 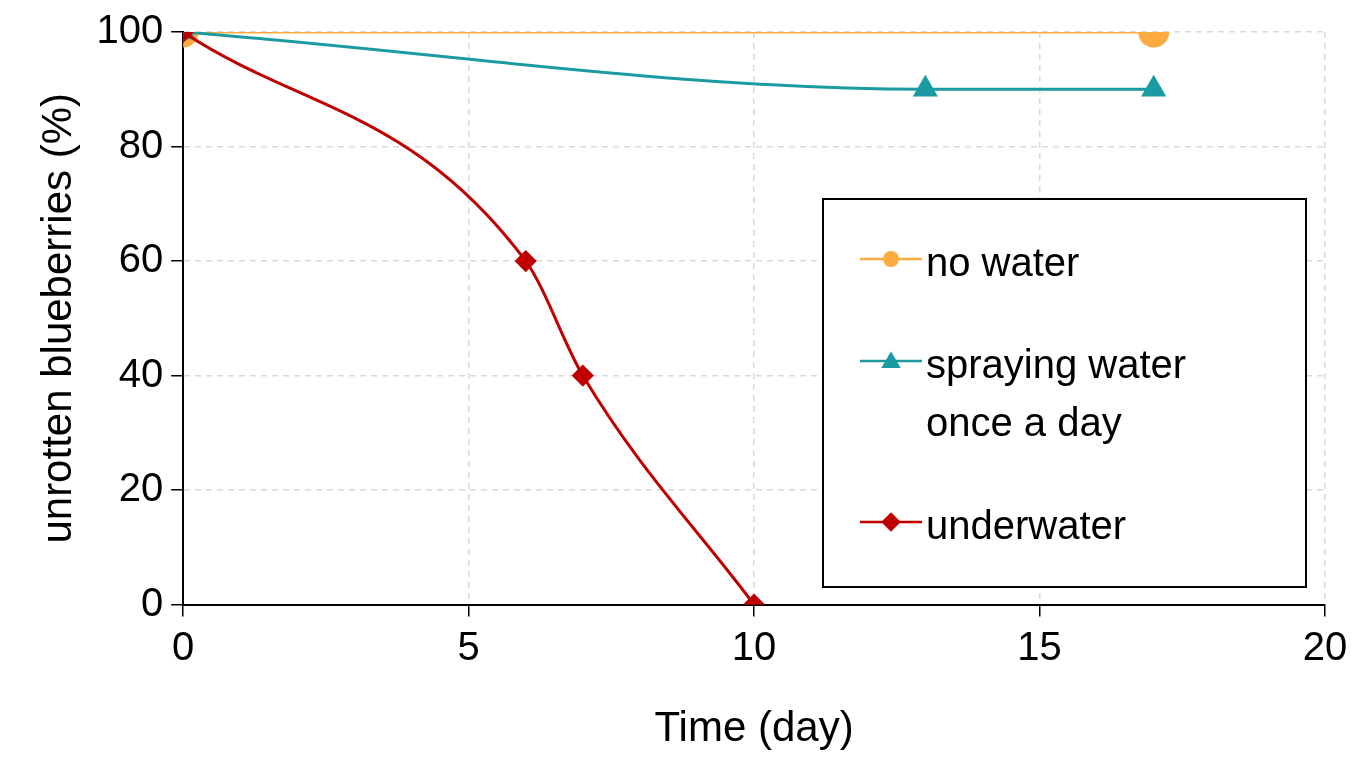 What do you see at coordinates (1039, 645) in the screenshot?
I see `x-tick-label: 15` at bounding box center [1039, 645].